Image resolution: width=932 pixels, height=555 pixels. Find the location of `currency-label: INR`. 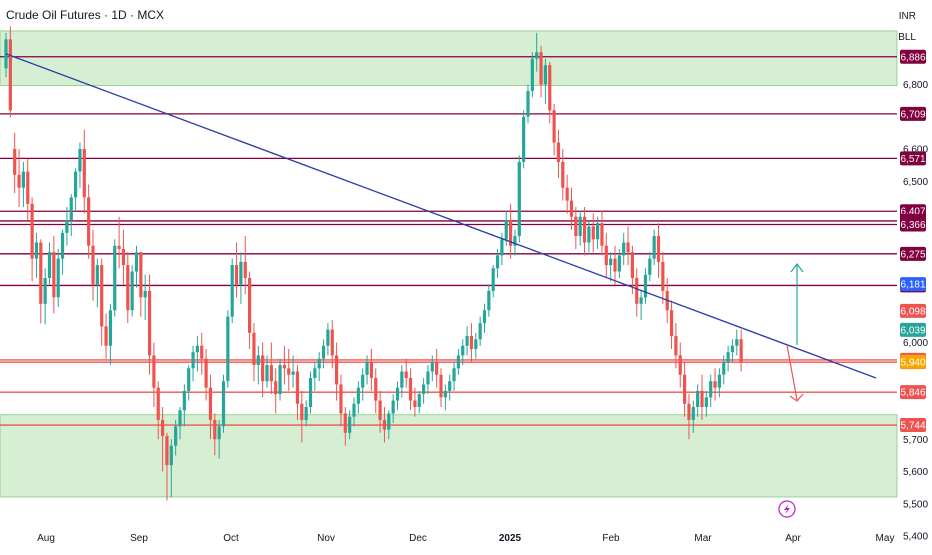

currency-label: INR is located at coordinates (907, 16).